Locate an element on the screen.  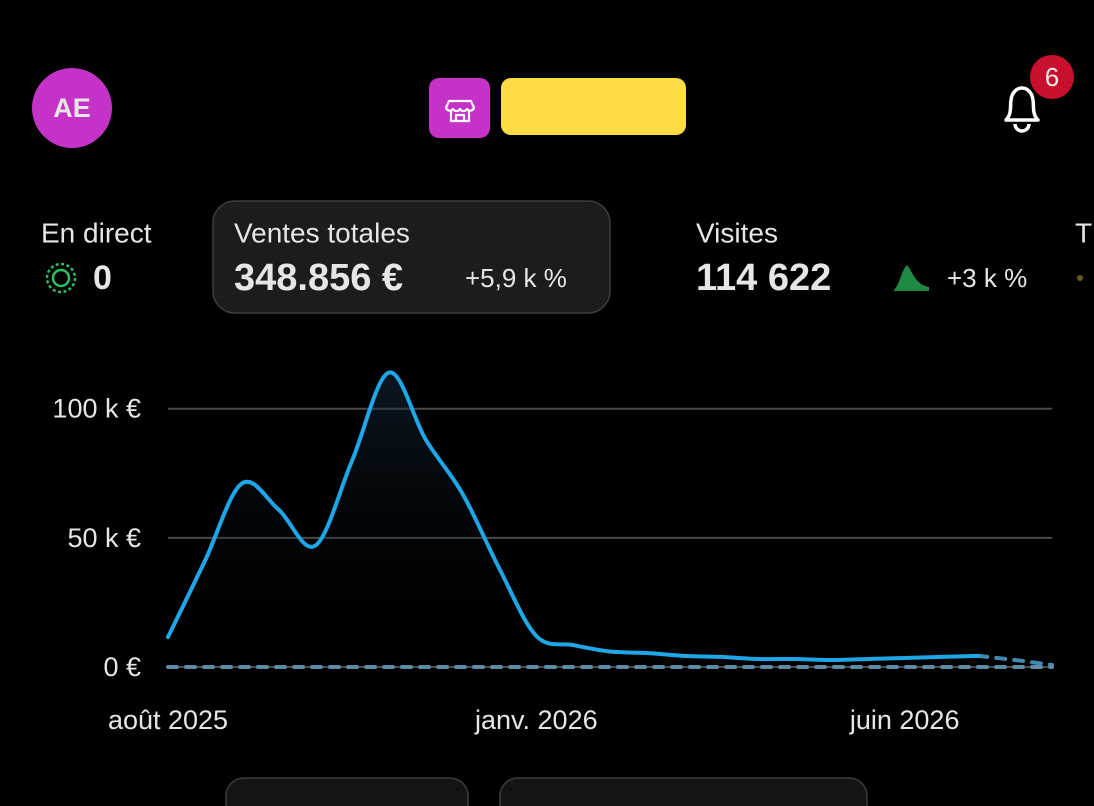
bell-icon is located at coordinates (1022, 109).